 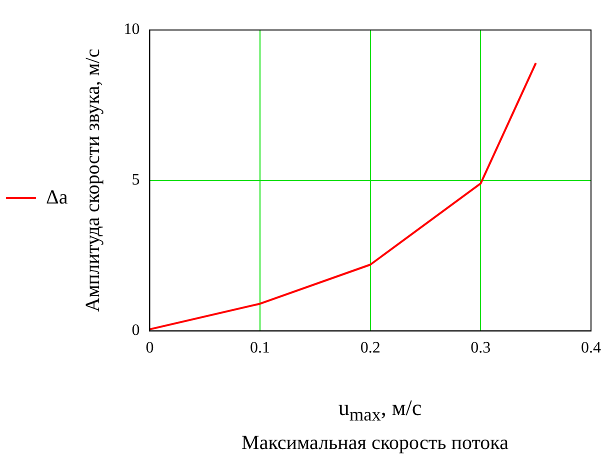 What do you see at coordinates (136, 180) in the screenshot?
I see `y-tick-label: 5` at bounding box center [136, 180].